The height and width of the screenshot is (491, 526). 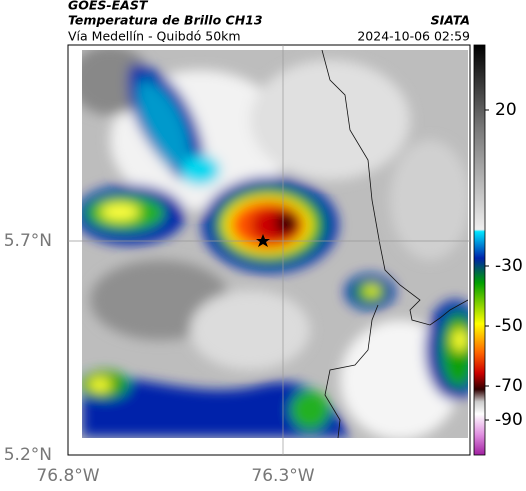 What do you see at coordinates (108, 6) in the screenshot?
I see `source: GOES-EAST` at bounding box center [108, 6].